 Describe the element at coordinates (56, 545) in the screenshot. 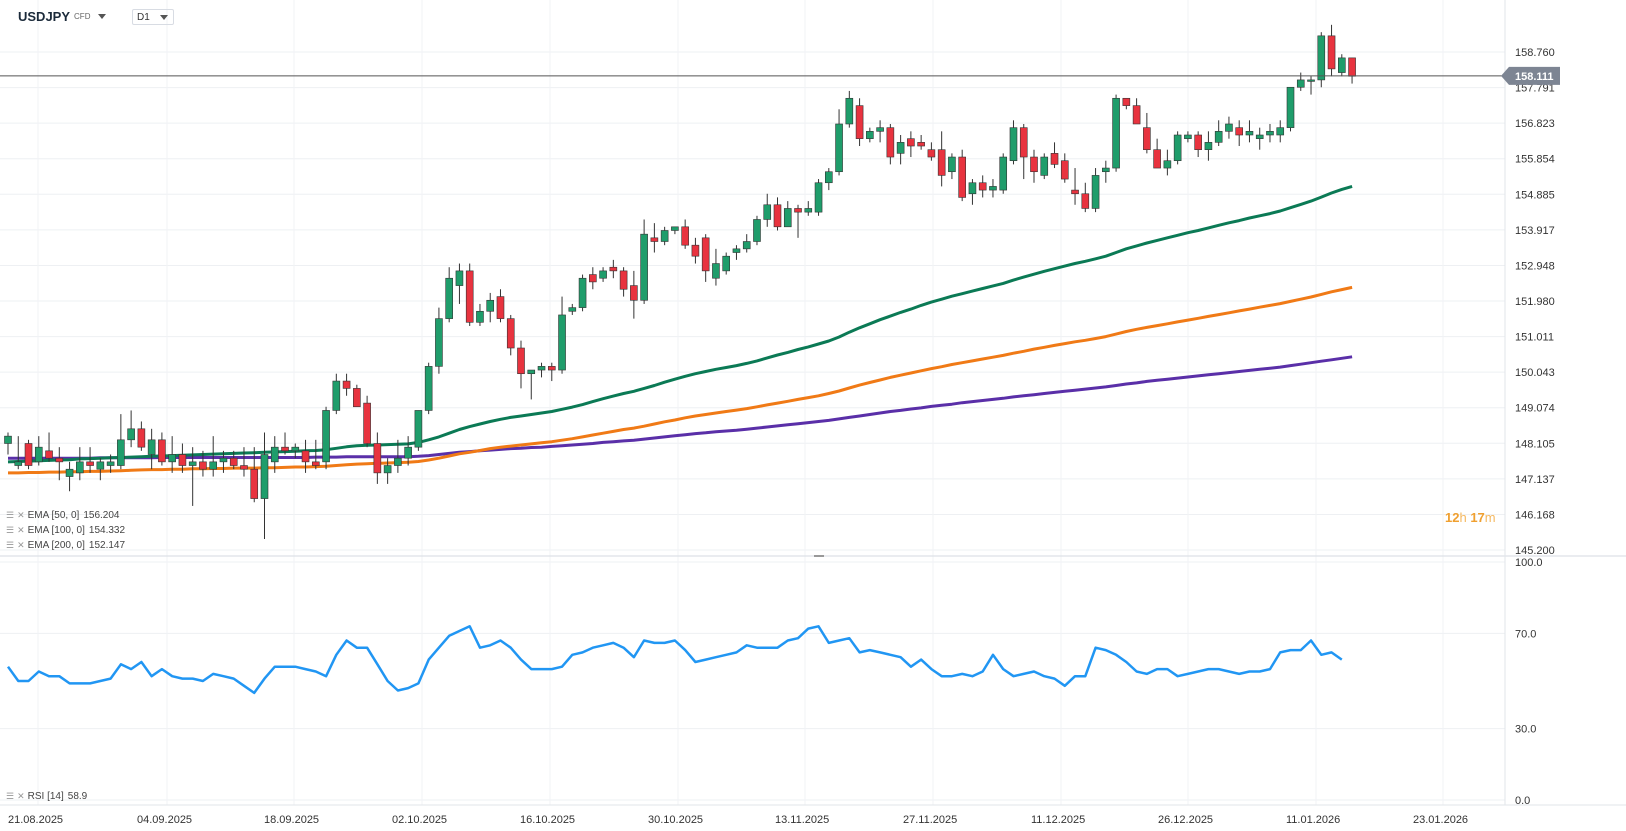

I see `legend-label: EMA [200, 0]` at that location.